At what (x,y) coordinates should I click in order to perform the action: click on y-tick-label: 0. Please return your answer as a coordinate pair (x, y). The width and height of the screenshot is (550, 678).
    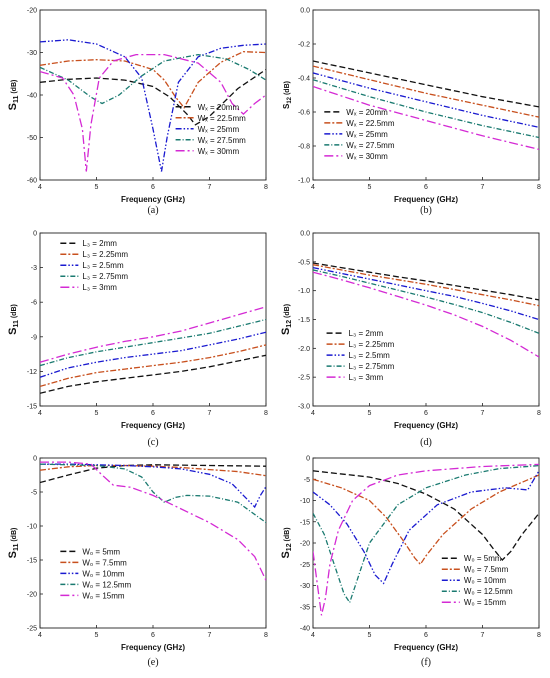
    Looking at the image, I should click on (35, 459).